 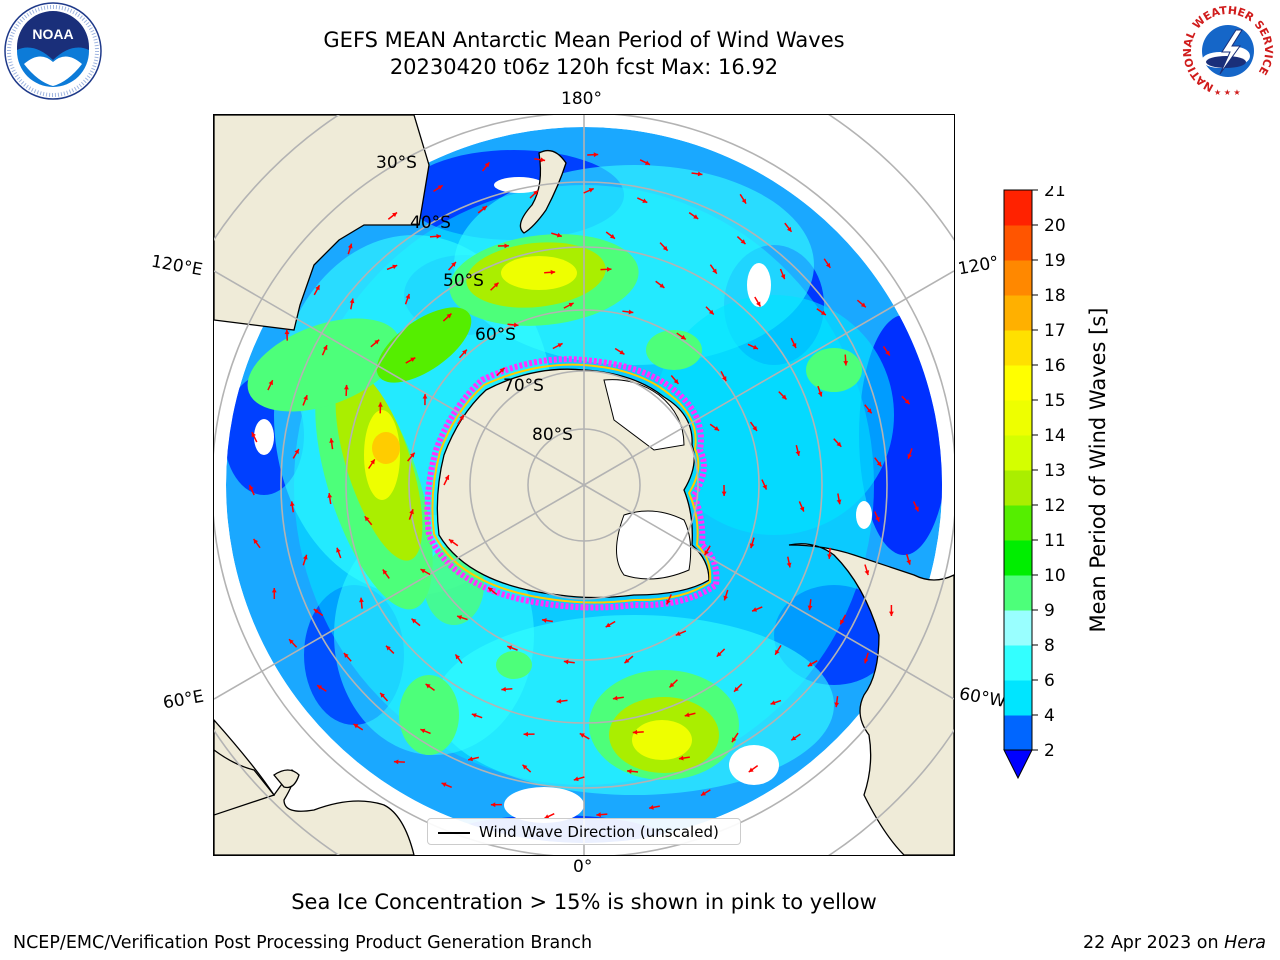 I want to click on colorbar: 2 4 6 8 9 10 11 12 13 14 15 16 17 18 19 20 21, so click(x=1034, y=483).